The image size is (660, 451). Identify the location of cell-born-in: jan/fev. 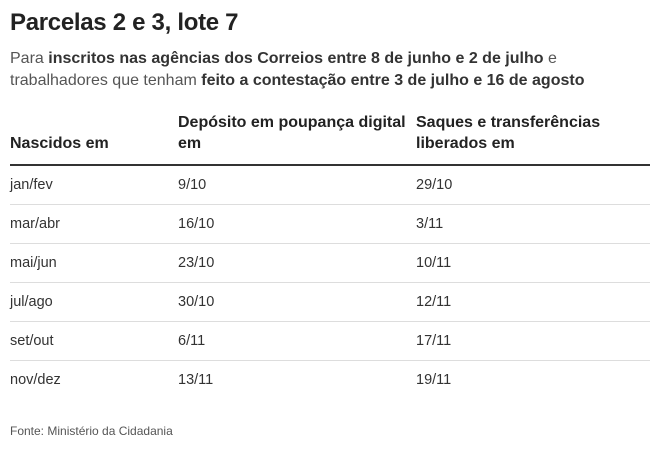
(94, 185).